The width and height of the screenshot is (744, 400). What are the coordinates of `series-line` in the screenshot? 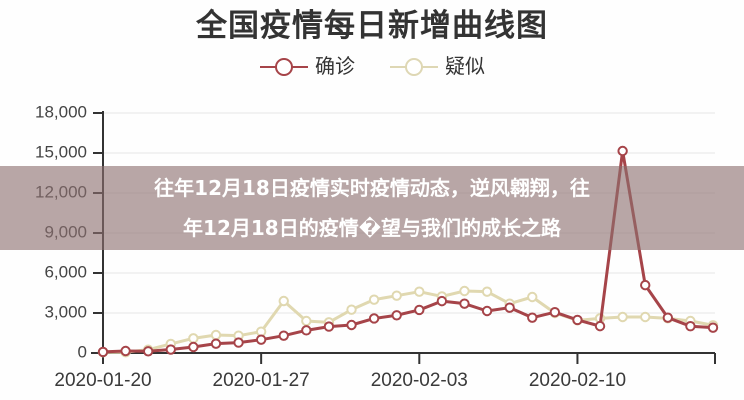 It's located at (408, 321).